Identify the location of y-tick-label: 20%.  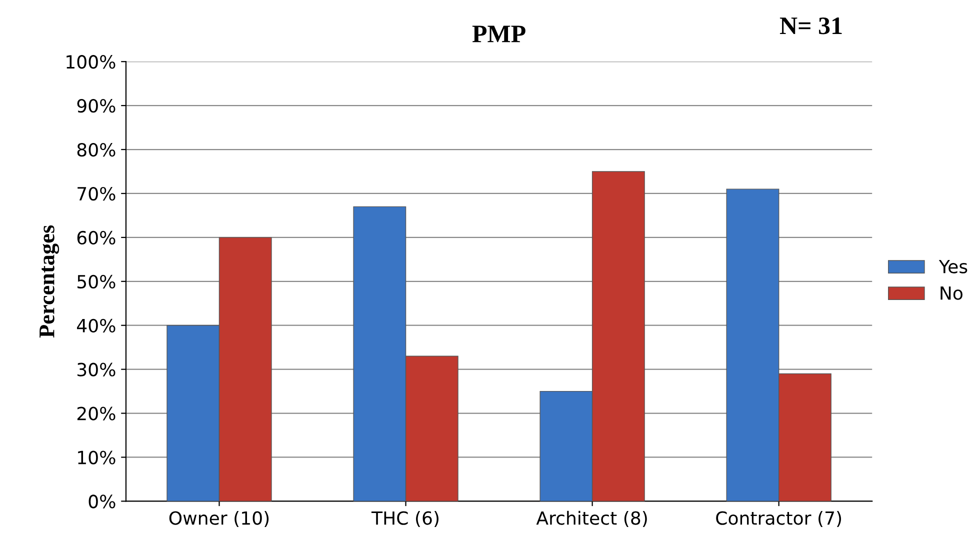
(96, 413).